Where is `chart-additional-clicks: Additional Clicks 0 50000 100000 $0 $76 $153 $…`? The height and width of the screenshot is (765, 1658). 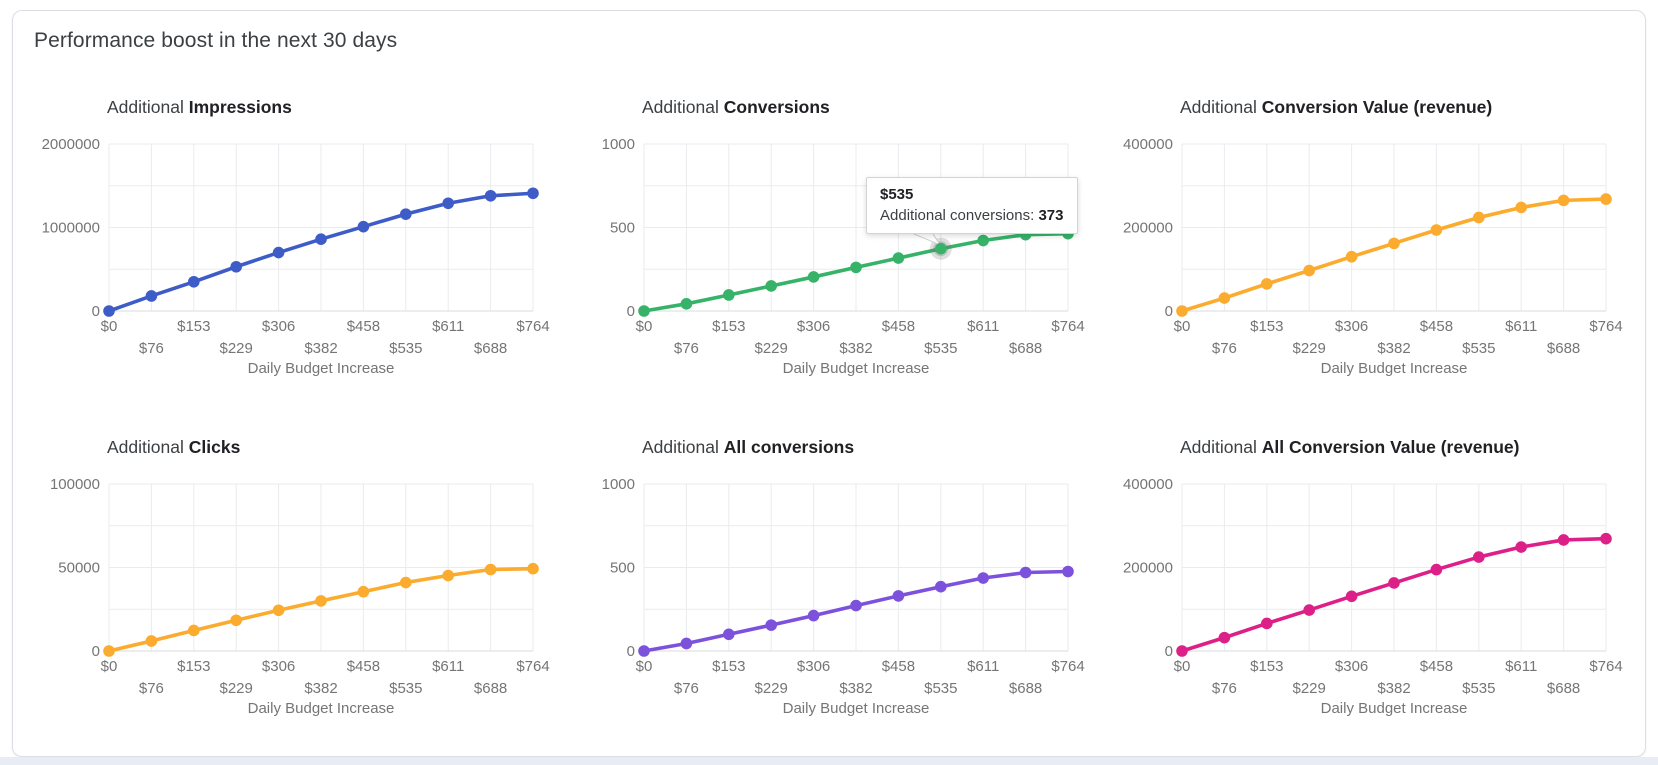
chart-additional-clicks: Additional Clicks 0 50000 100000 $0 $76 $153 $… is located at coordinates (291, 579).